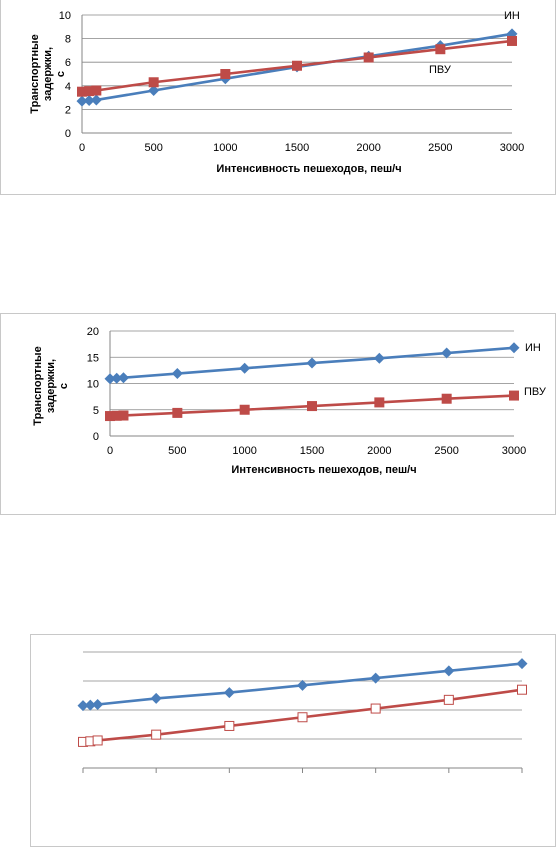 Image resolution: width=556 pixels, height=848 pixels. What do you see at coordinates (68, 87) in the screenshot?
I see `y-tick-label: 4` at bounding box center [68, 87].